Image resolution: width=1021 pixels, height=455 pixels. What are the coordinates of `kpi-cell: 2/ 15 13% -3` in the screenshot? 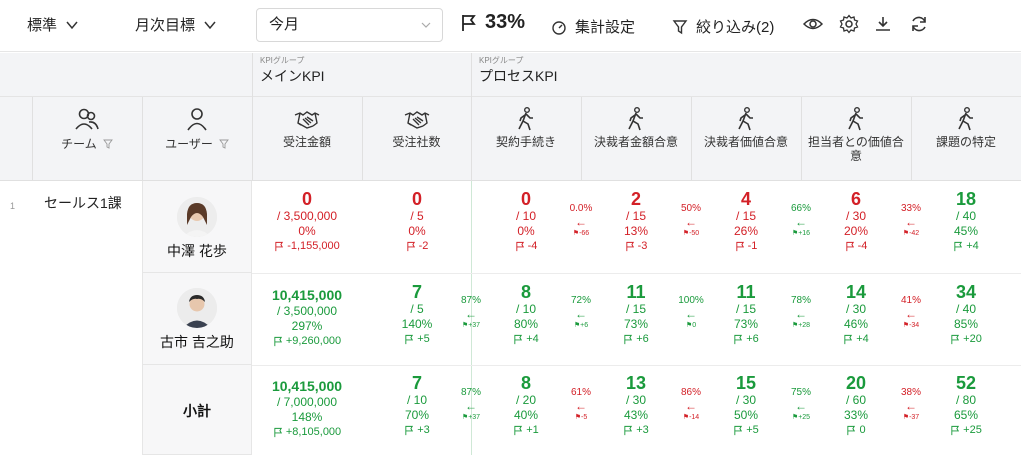 It's located at (636, 221).